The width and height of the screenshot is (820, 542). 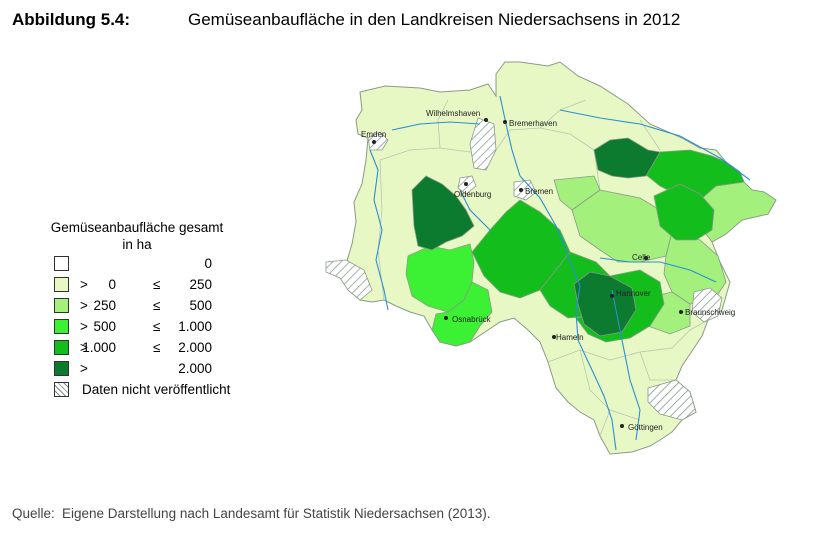 What do you see at coordinates (539, 191) in the screenshot?
I see `city-label-bremen: Bremen` at bounding box center [539, 191].